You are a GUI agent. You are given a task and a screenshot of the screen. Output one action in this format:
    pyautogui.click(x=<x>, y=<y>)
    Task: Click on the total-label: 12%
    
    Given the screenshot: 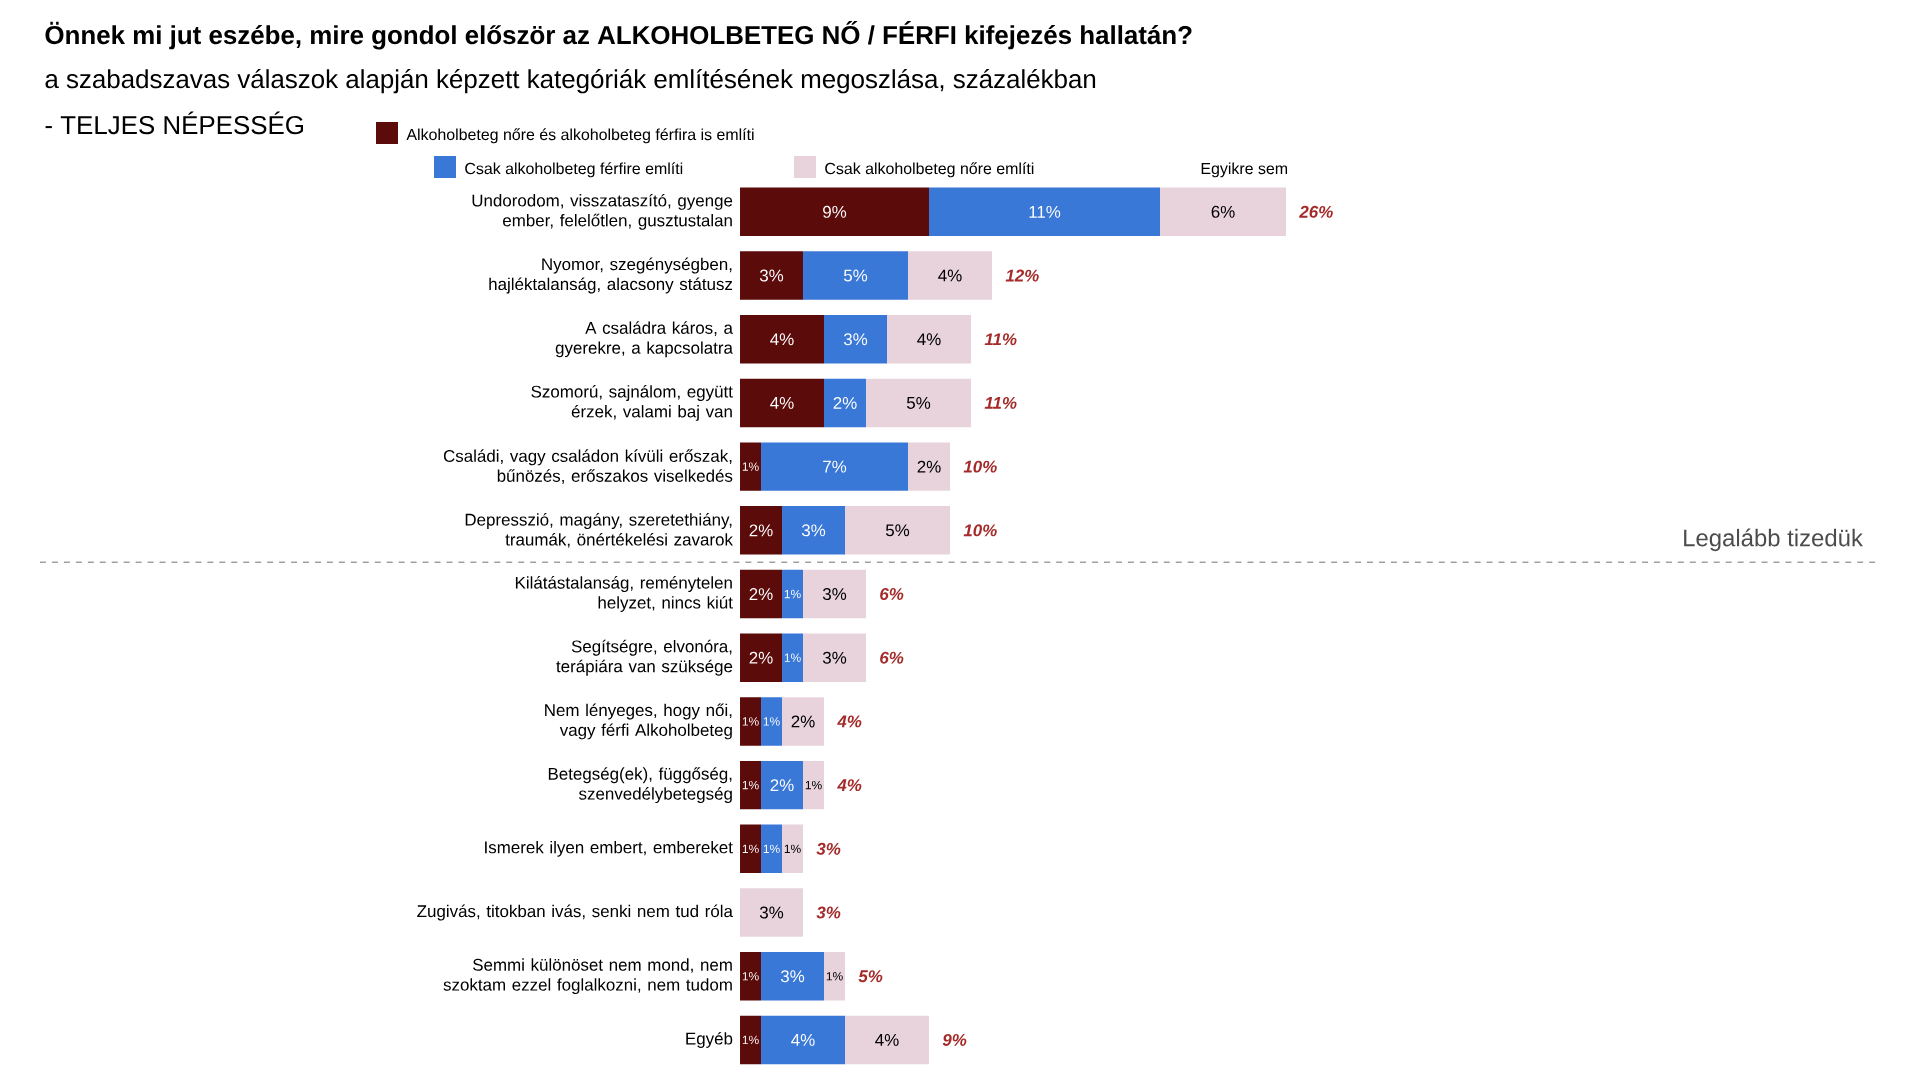 What is the action you would take?
    pyautogui.click(x=1022, y=275)
    